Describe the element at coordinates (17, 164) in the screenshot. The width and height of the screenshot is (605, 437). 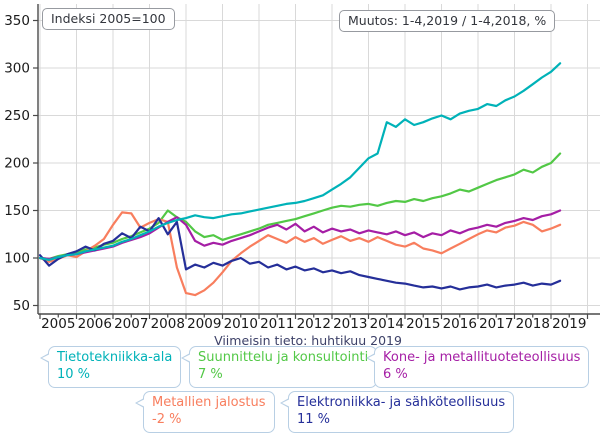
I see `y-axis-tick-label: 200` at that location.